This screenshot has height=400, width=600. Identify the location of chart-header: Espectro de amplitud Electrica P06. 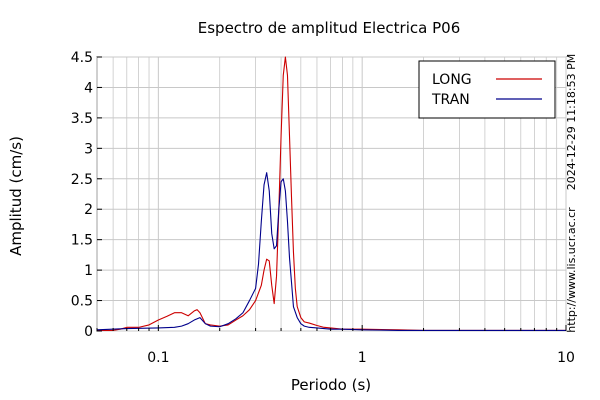
(329, 28).